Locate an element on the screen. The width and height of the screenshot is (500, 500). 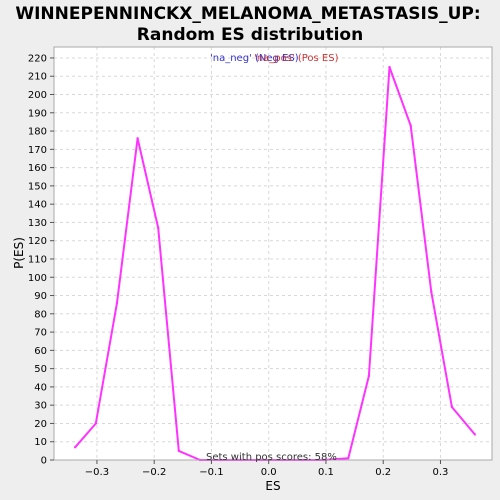
x-tick-label: 0.3 is located at coordinates (441, 472).